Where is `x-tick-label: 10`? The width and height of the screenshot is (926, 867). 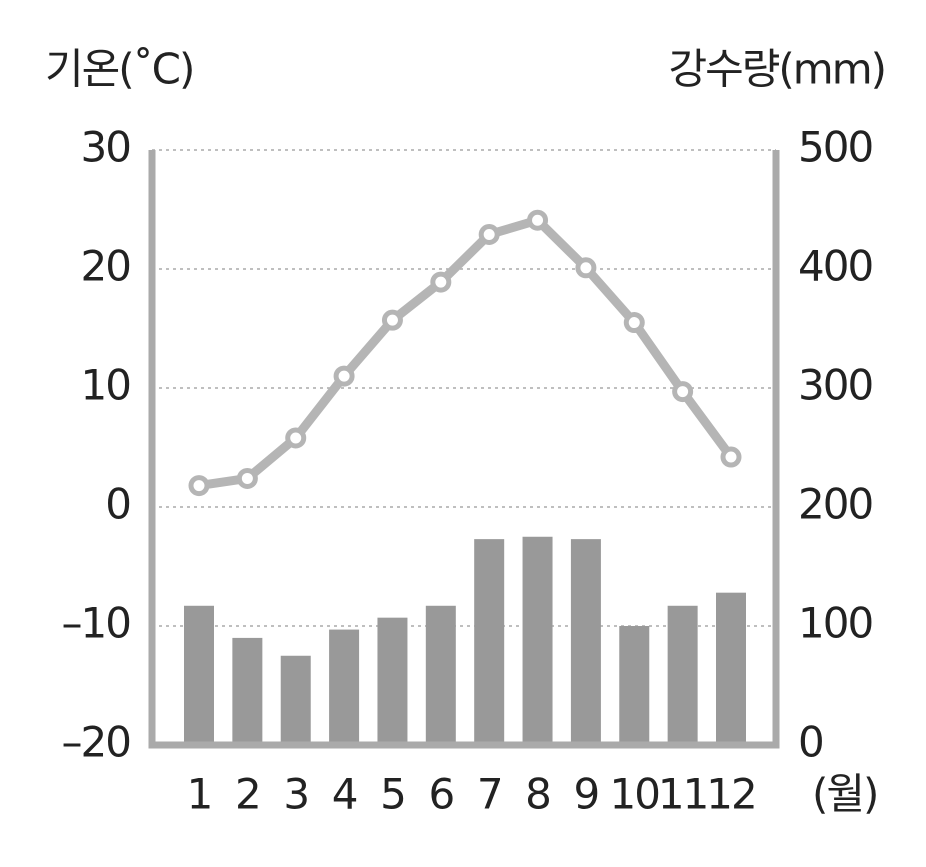
x-tick-label: 10 is located at coordinates (634, 794).